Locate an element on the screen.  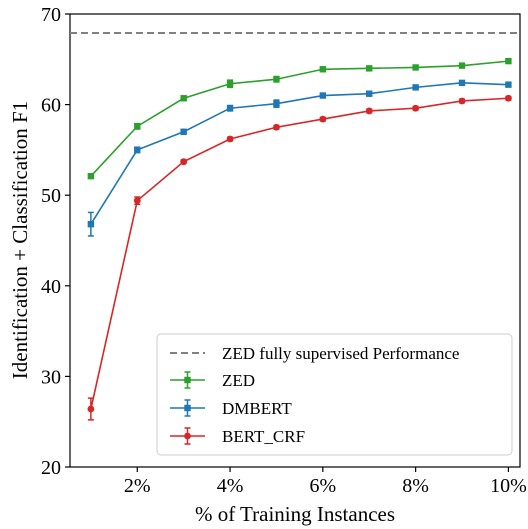
y-tick-label: 70 is located at coordinates (51, 15).